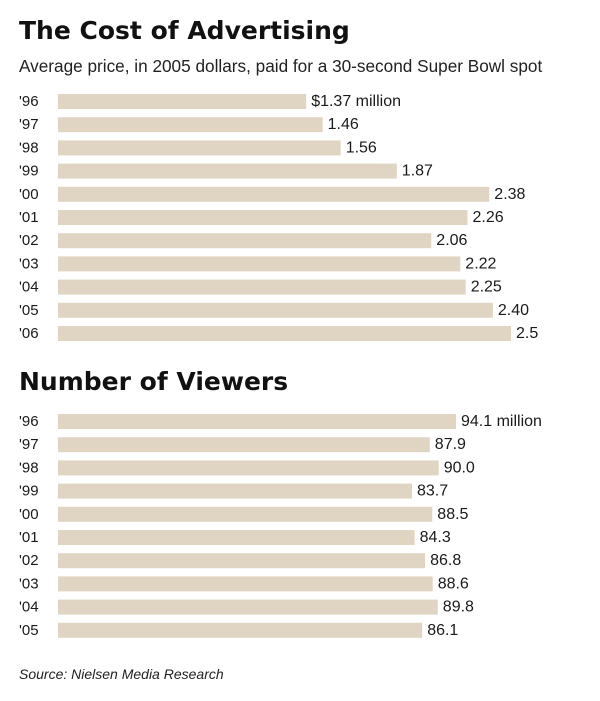  Describe the element at coordinates (488, 217) in the screenshot. I see `value-label: 2.26` at that location.